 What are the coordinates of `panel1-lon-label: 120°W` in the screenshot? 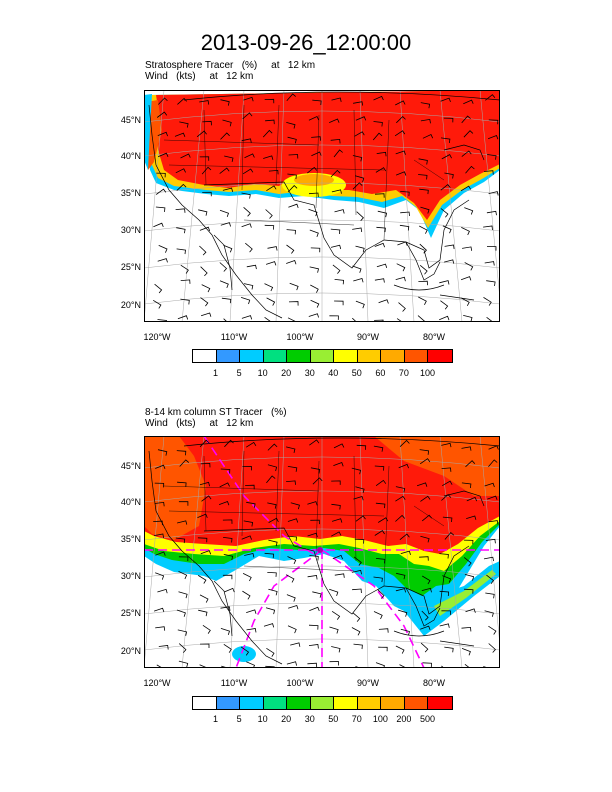 It's located at (157, 337).